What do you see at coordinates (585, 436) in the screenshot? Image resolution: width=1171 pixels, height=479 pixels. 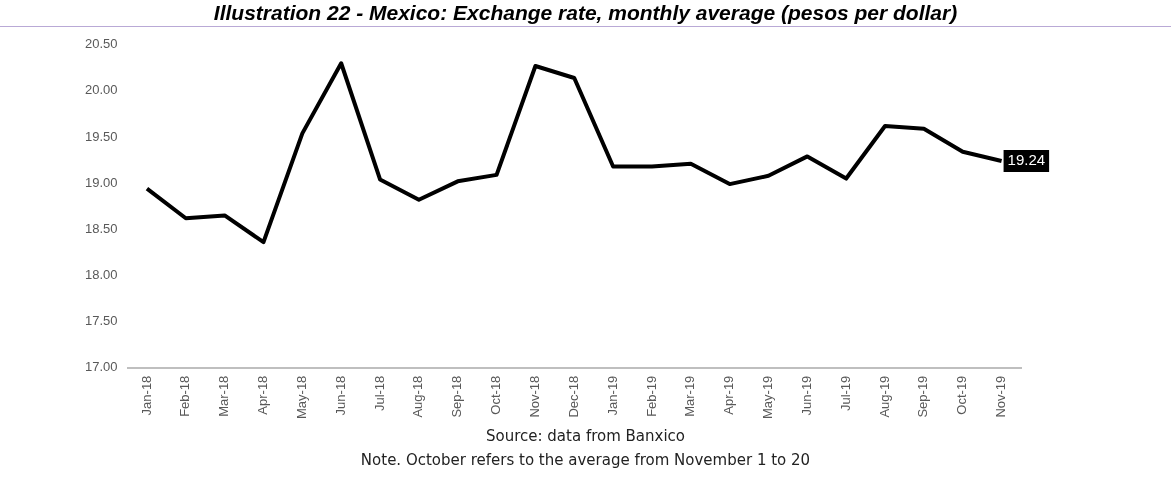 I see `source-note: Source: data from Banxico` at bounding box center [585, 436].